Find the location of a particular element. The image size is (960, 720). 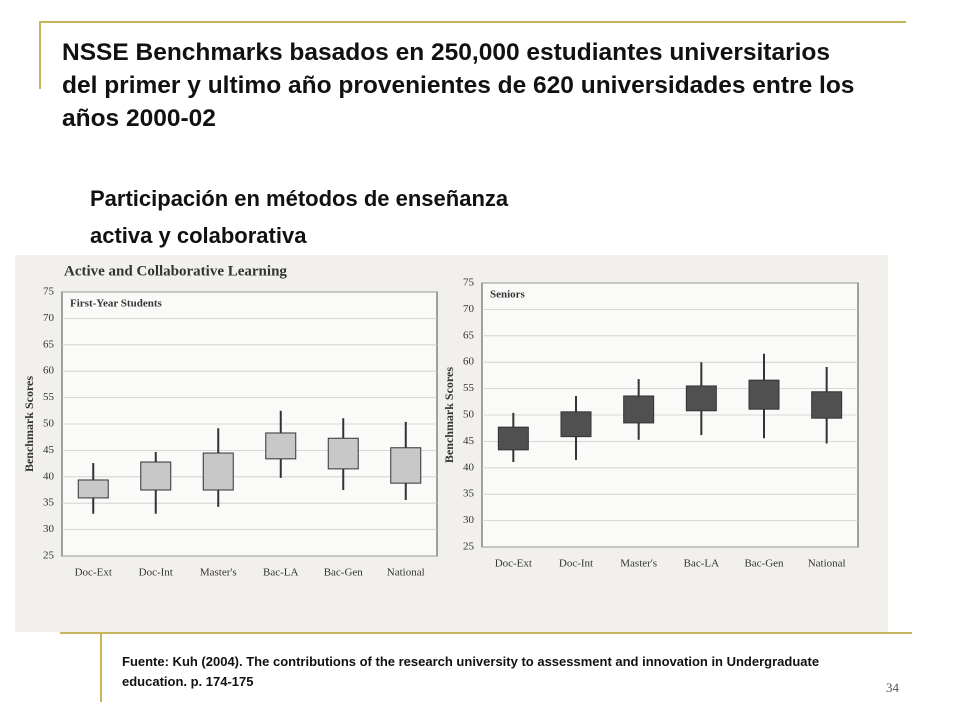

figure-title: Active and Collaborative Learning is located at coordinates (175, 271).